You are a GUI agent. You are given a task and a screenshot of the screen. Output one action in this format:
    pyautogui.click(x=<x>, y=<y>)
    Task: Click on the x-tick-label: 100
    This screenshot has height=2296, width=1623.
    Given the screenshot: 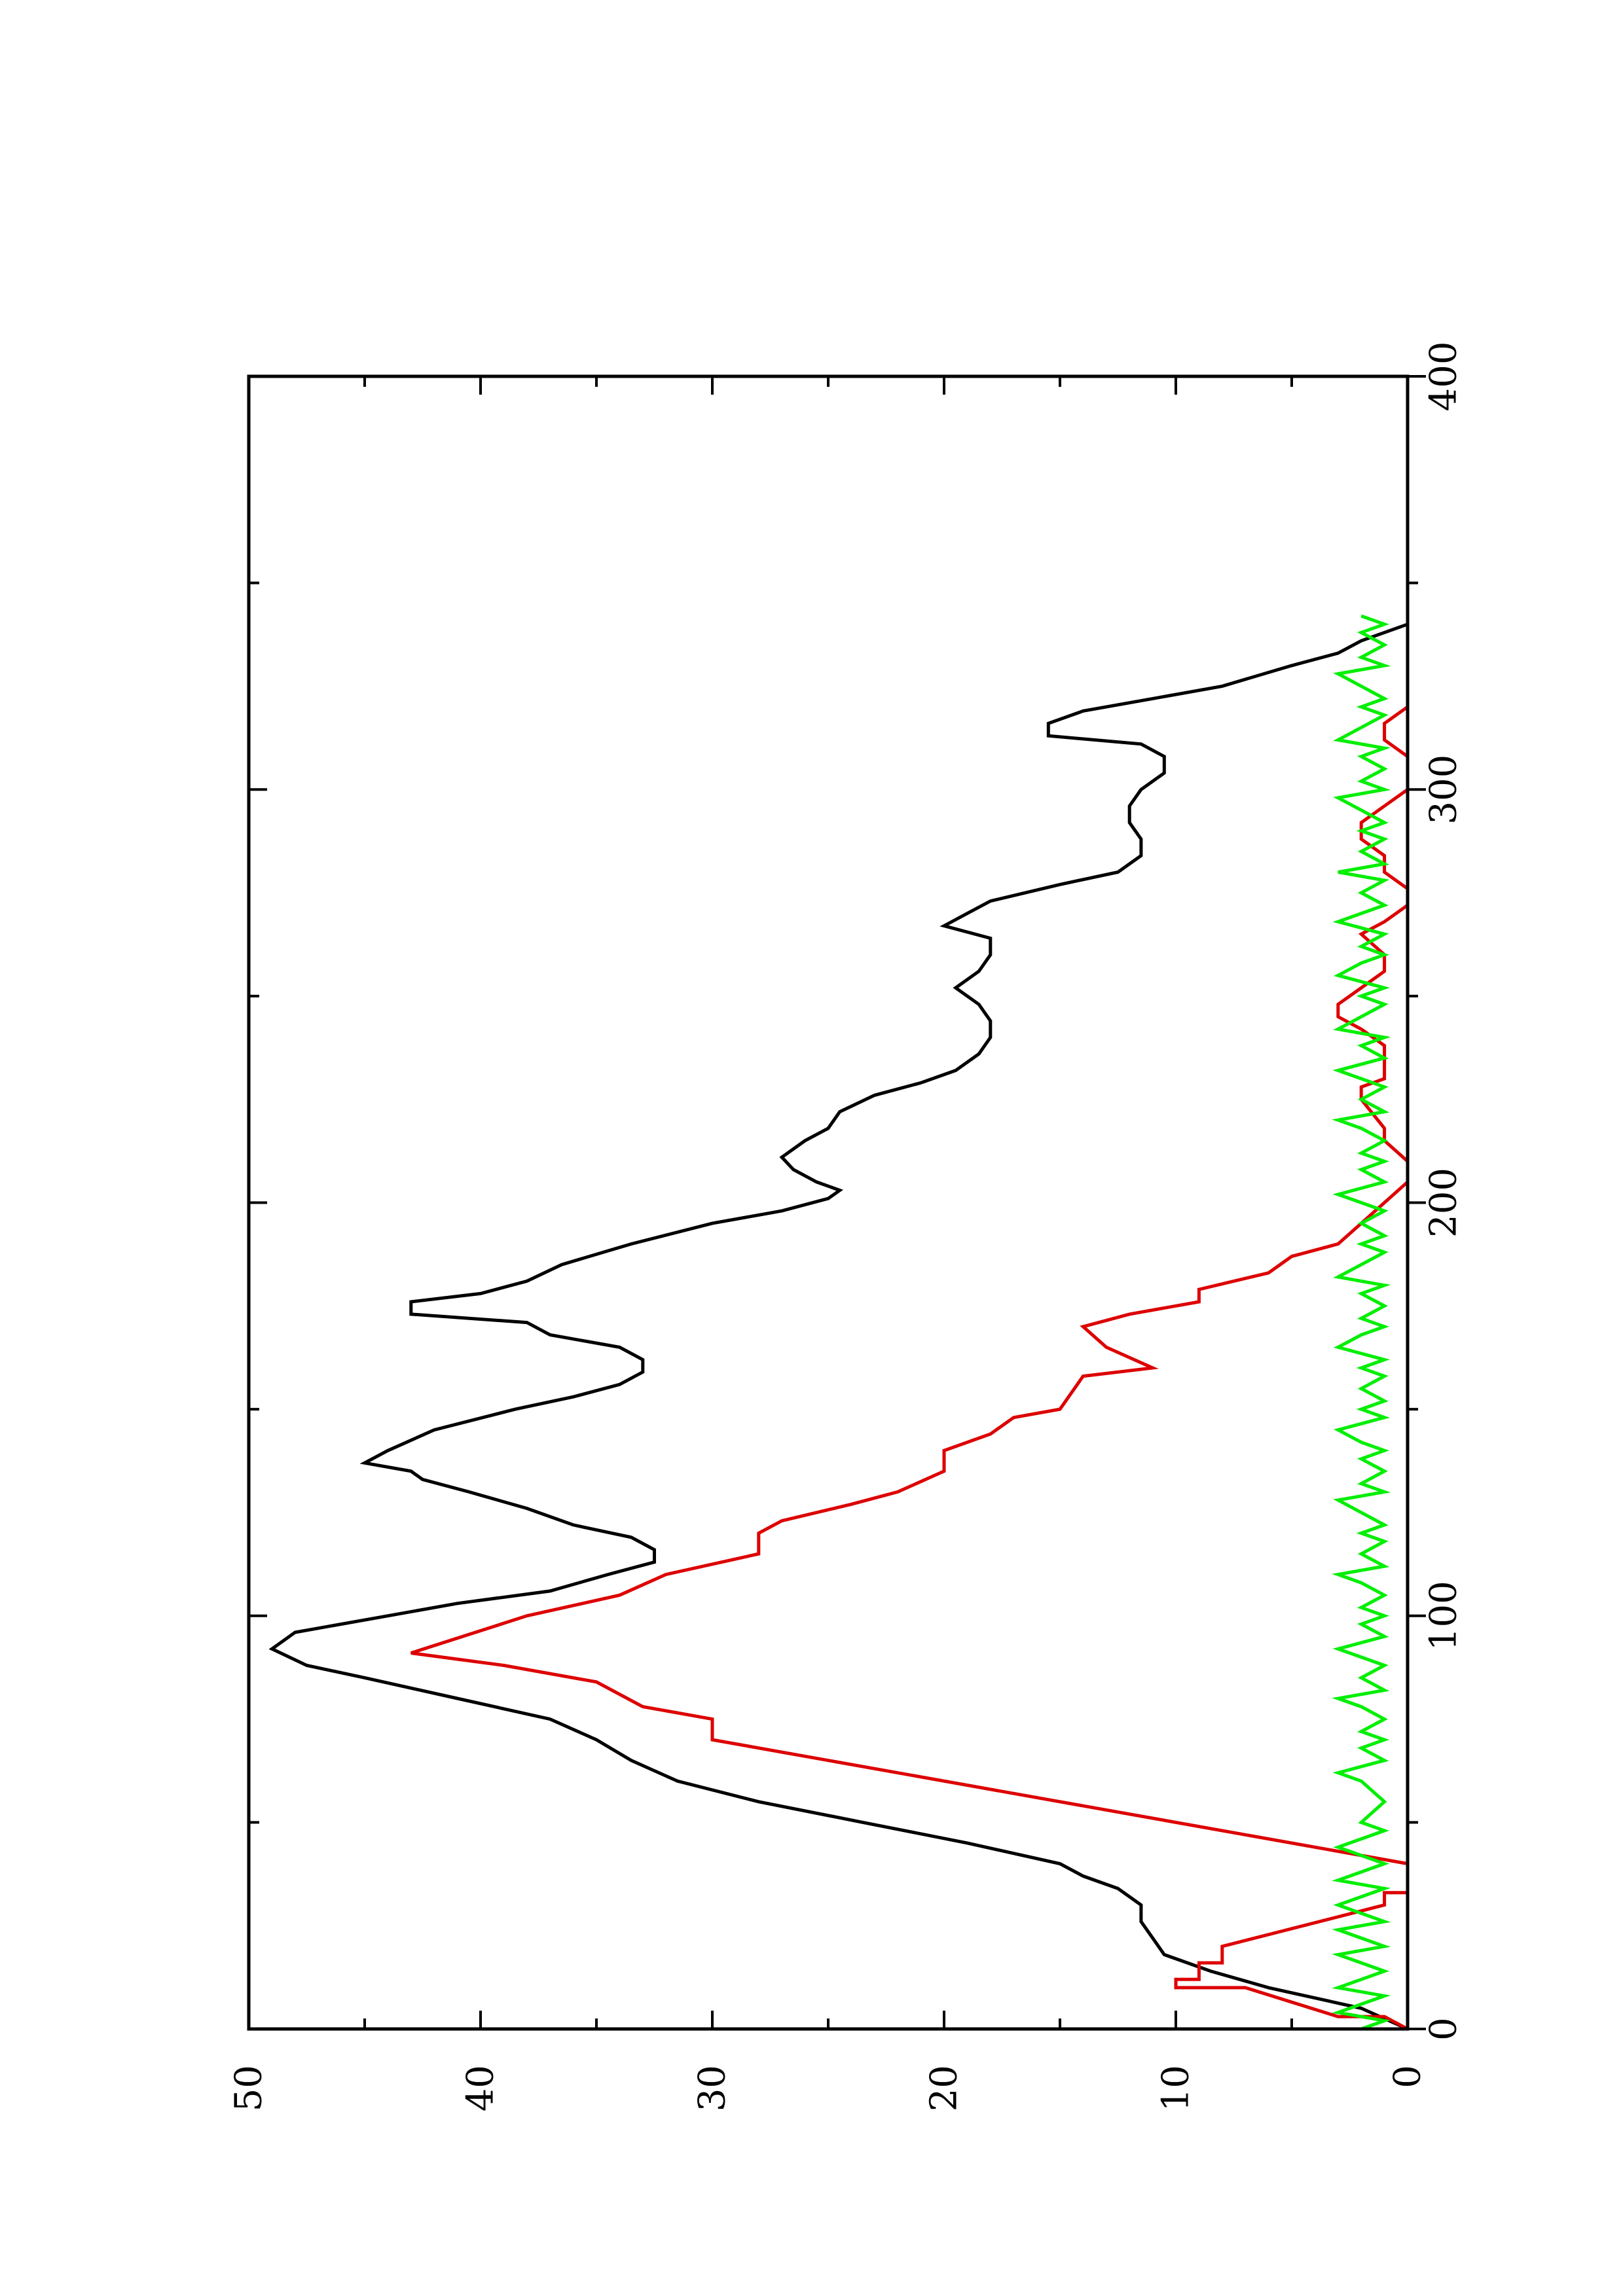 What is the action you would take?
    pyautogui.click(x=1444, y=1616)
    